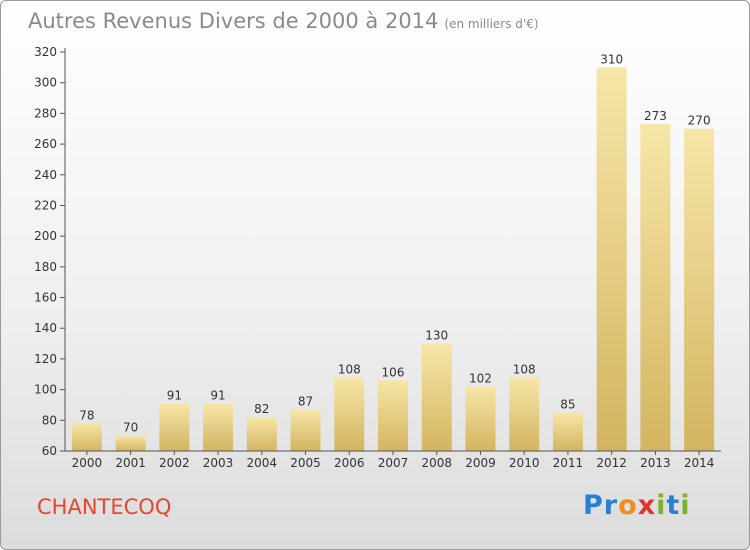 Image resolution: width=750 pixels, height=550 pixels. What do you see at coordinates (45, 359) in the screenshot?
I see `y-tick-label: 120` at bounding box center [45, 359].